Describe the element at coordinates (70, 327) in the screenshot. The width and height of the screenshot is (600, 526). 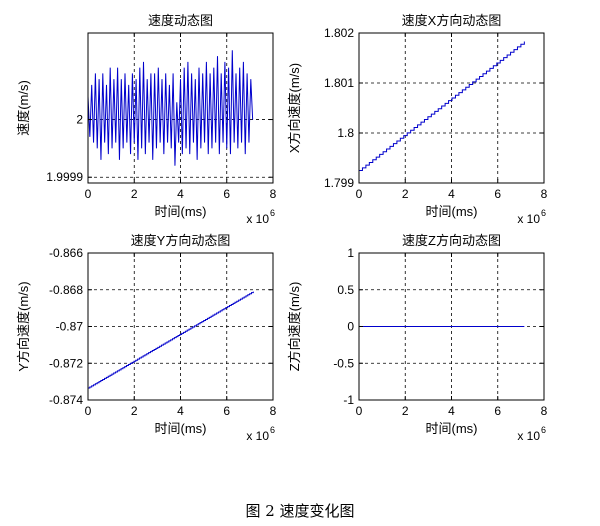
I see `y-tick-label: -0.87` at that location.